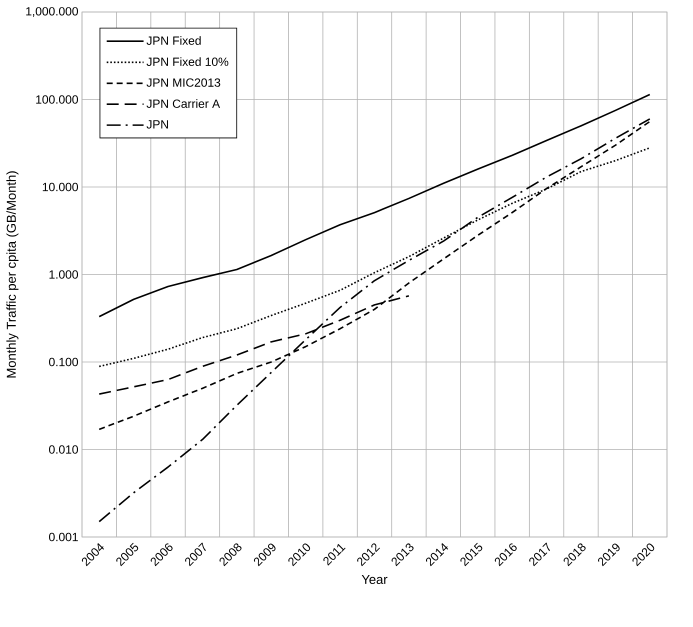 The width and height of the screenshot is (693, 627). What do you see at coordinates (187, 61) in the screenshot?
I see `legend-label: JPN Fixed 10%` at bounding box center [187, 61].